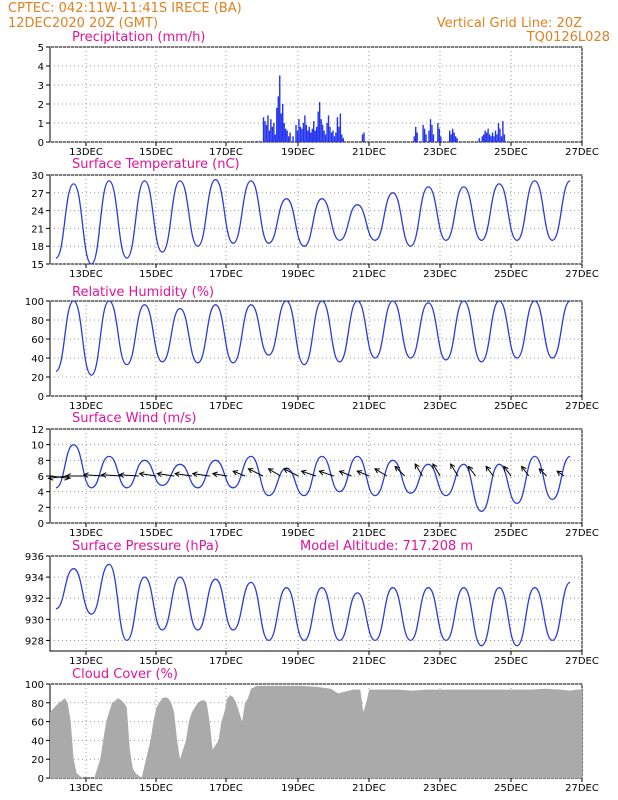 The image size is (618, 800). Describe the element at coordinates (41, 48) in the screenshot. I see `y-tick-label: 5` at that location.